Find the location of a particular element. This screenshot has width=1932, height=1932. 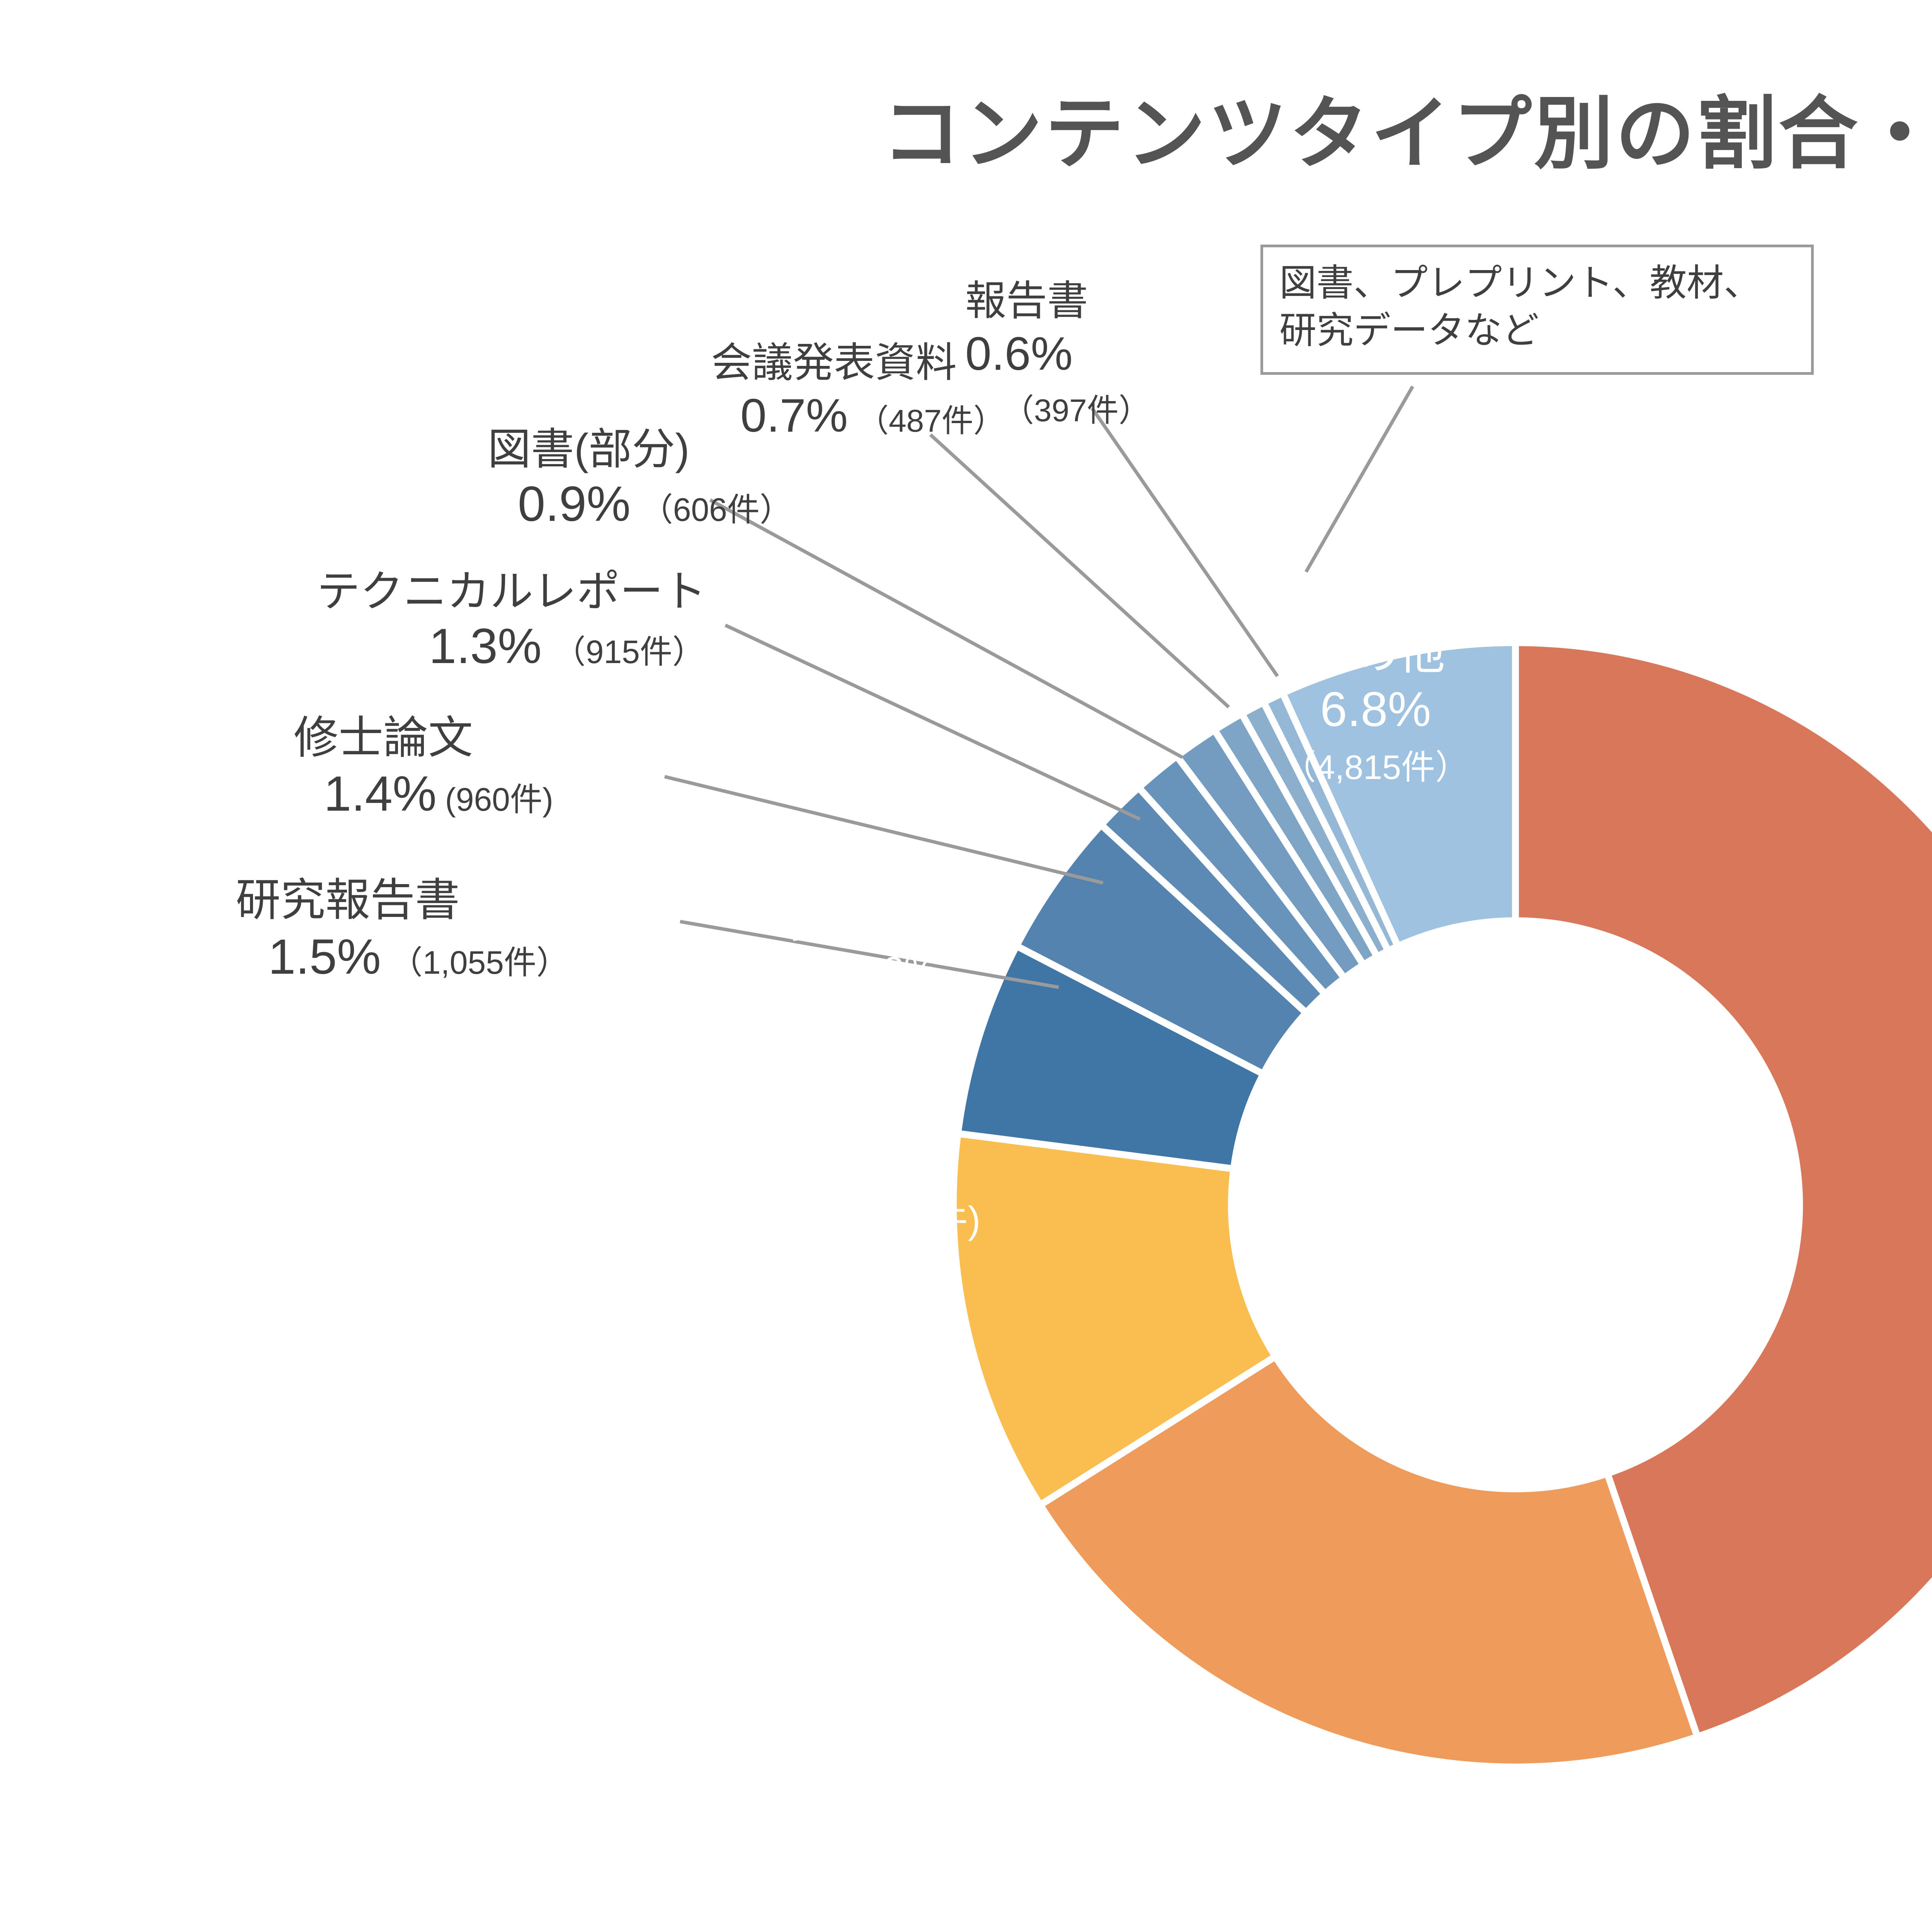

callout-line-1: 図書、プレプリント、教材、 is located at coordinates (1520, 283).